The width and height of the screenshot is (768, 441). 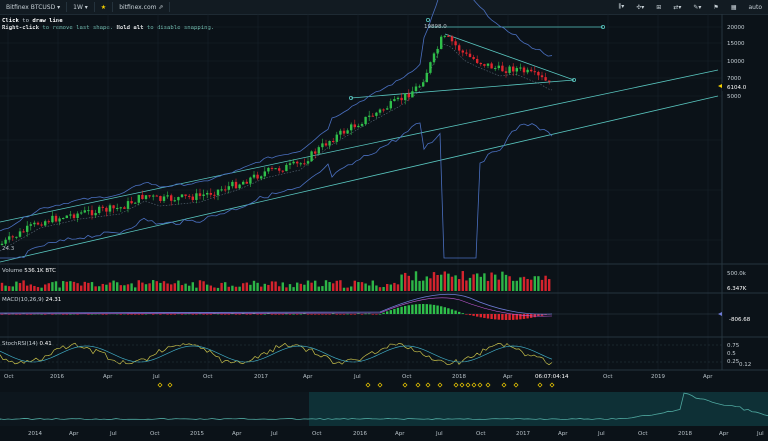 What do you see at coordinates (659, 7) in the screenshot?
I see `zoom-icon: ⊞` at bounding box center [659, 7].